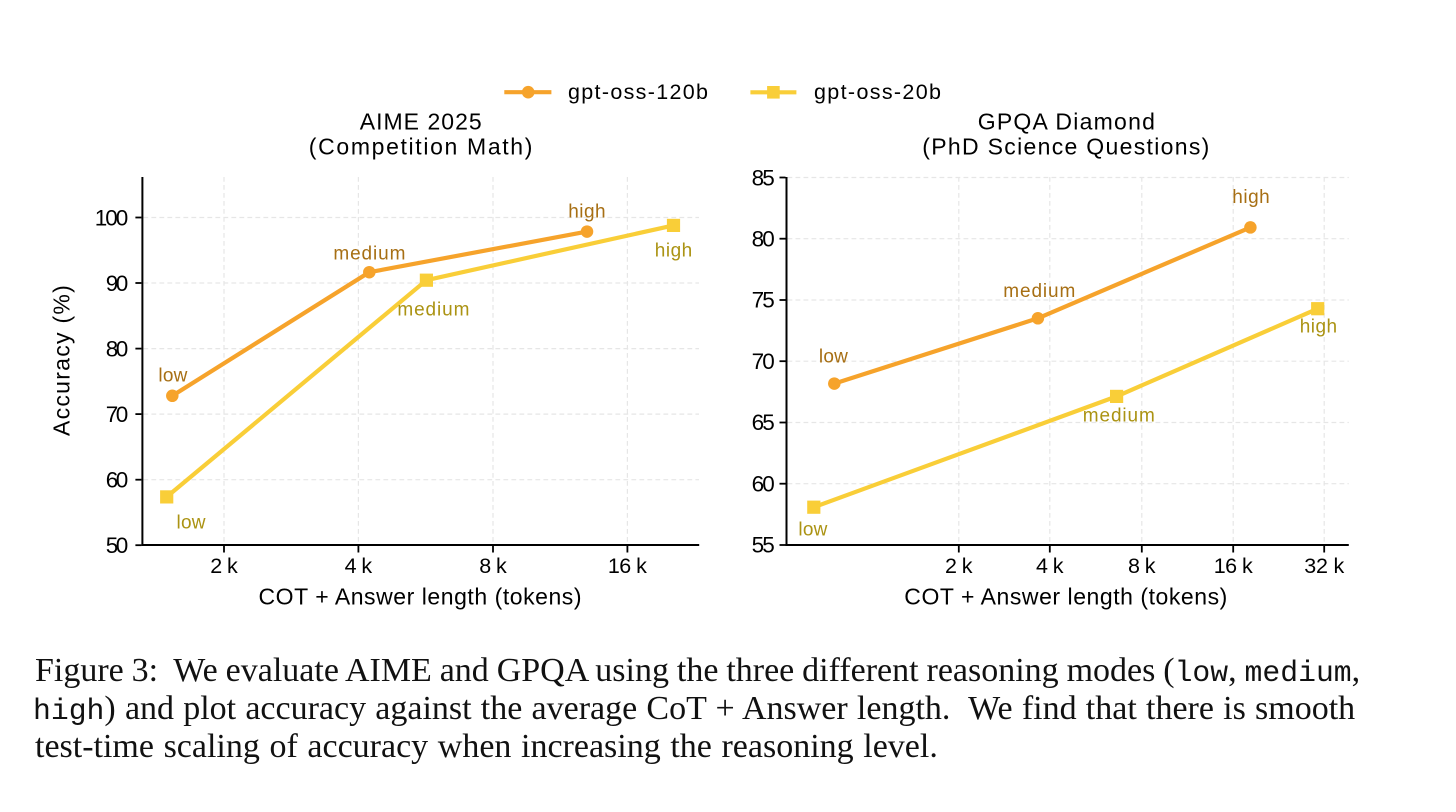  What do you see at coordinates (421, 122) in the screenshot?
I see `svg-text: AIME 2025` at bounding box center [421, 122].